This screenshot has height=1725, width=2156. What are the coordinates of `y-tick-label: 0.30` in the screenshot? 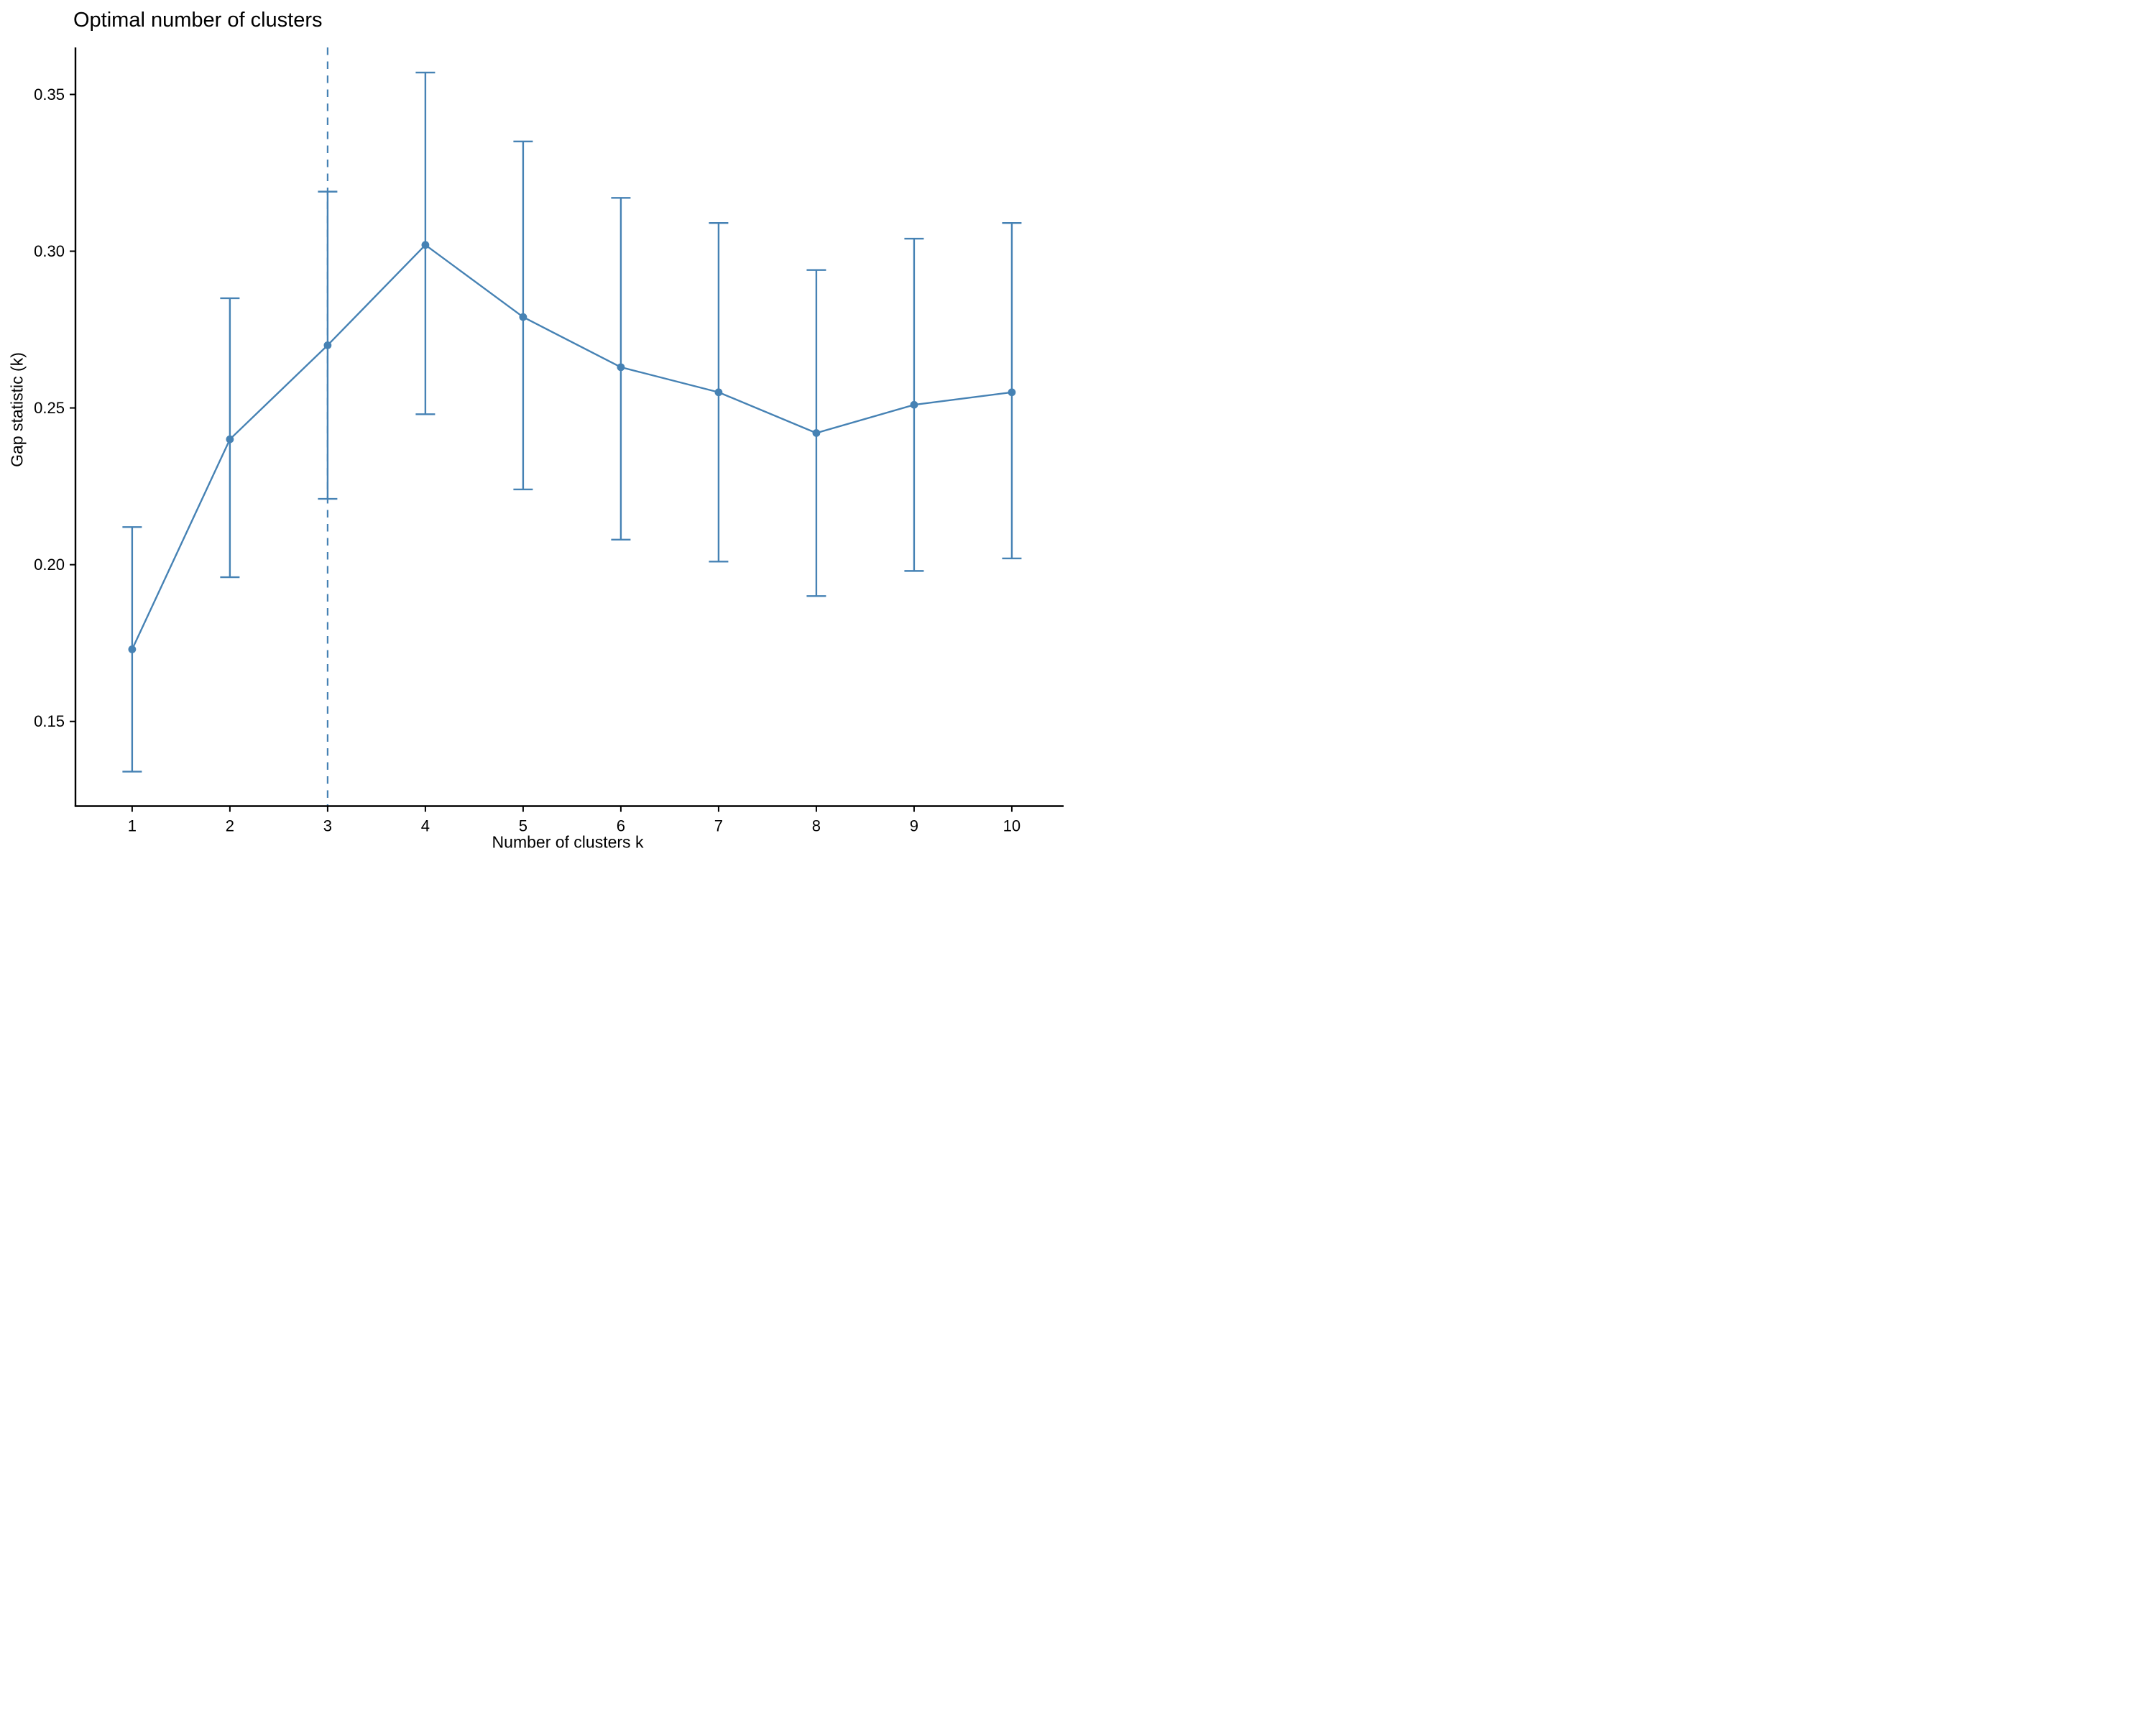 It's located at (49, 251).